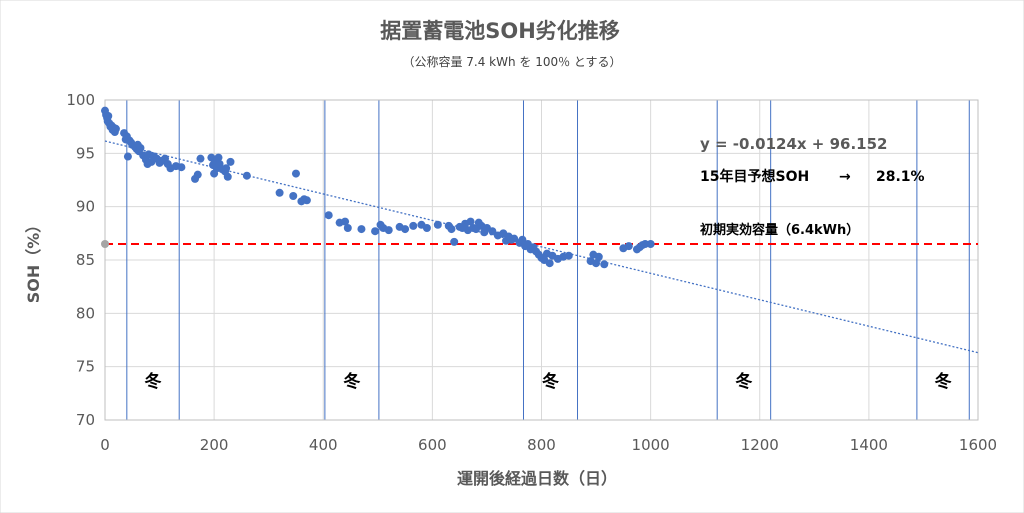 The height and width of the screenshot is (513, 1024). I want to click on reference-line-label: 初期実効容量（6.4kWh）, so click(779, 230).